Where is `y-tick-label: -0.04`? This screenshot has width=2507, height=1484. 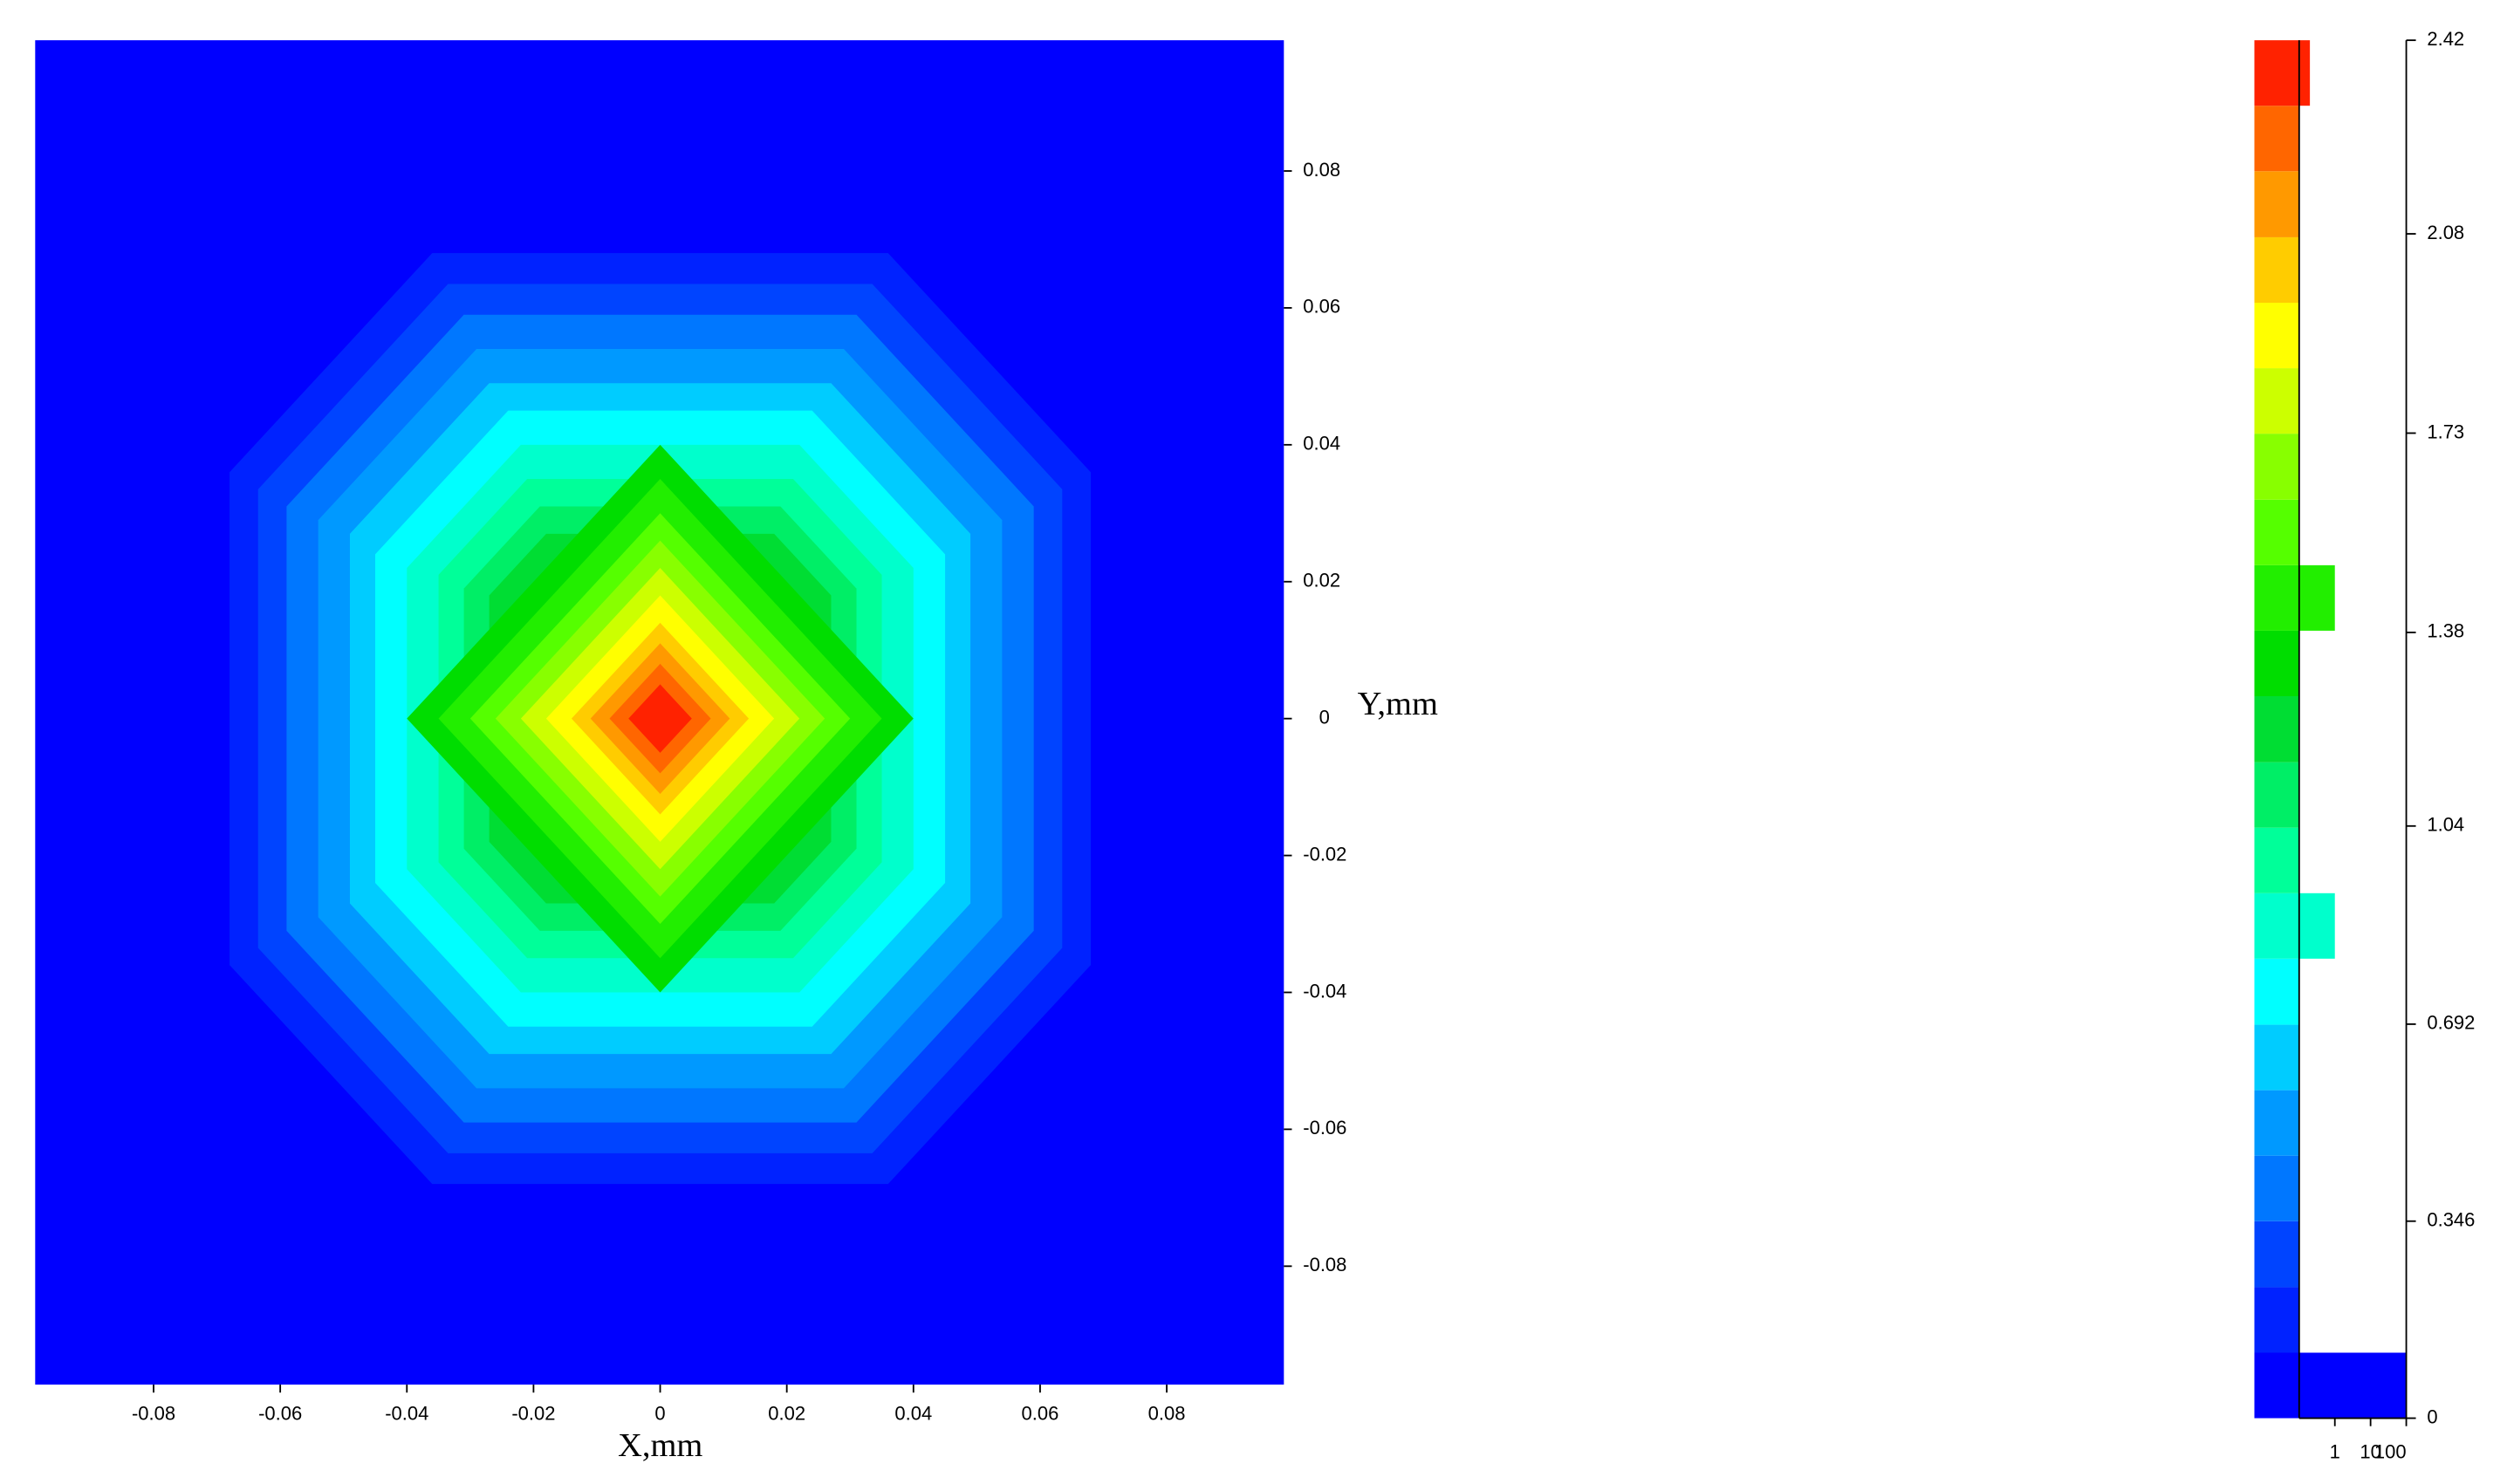
y-tick-label: -0.04 is located at coordinates (1325, 991).